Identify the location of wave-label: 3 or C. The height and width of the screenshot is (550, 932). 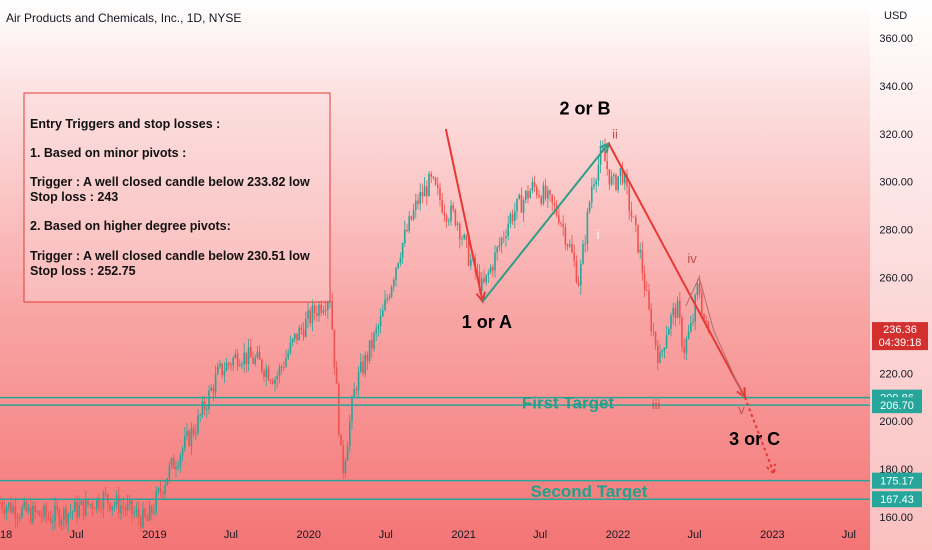
(754, 439).